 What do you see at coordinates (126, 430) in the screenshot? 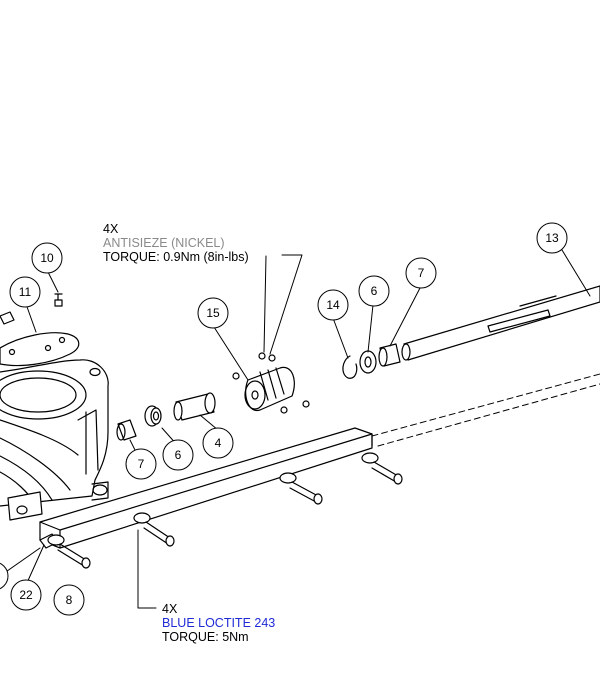
I see `bushing-7-lower` at bounding box center [126, 430].